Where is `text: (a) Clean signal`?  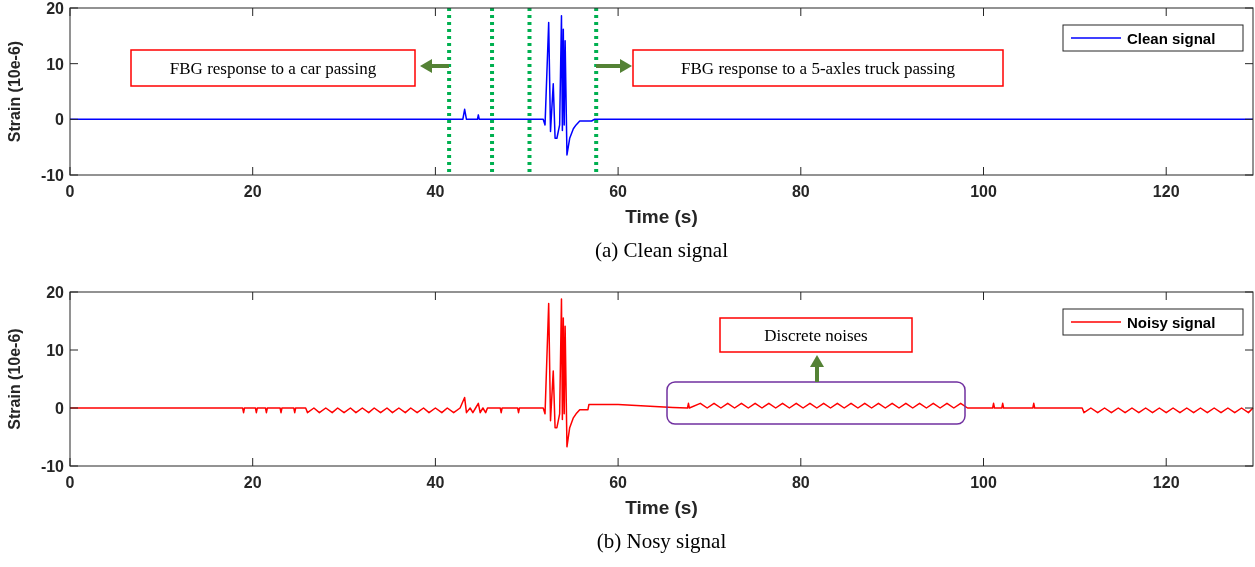
text: (a) Clean signal is located at coordinates (662, 250).